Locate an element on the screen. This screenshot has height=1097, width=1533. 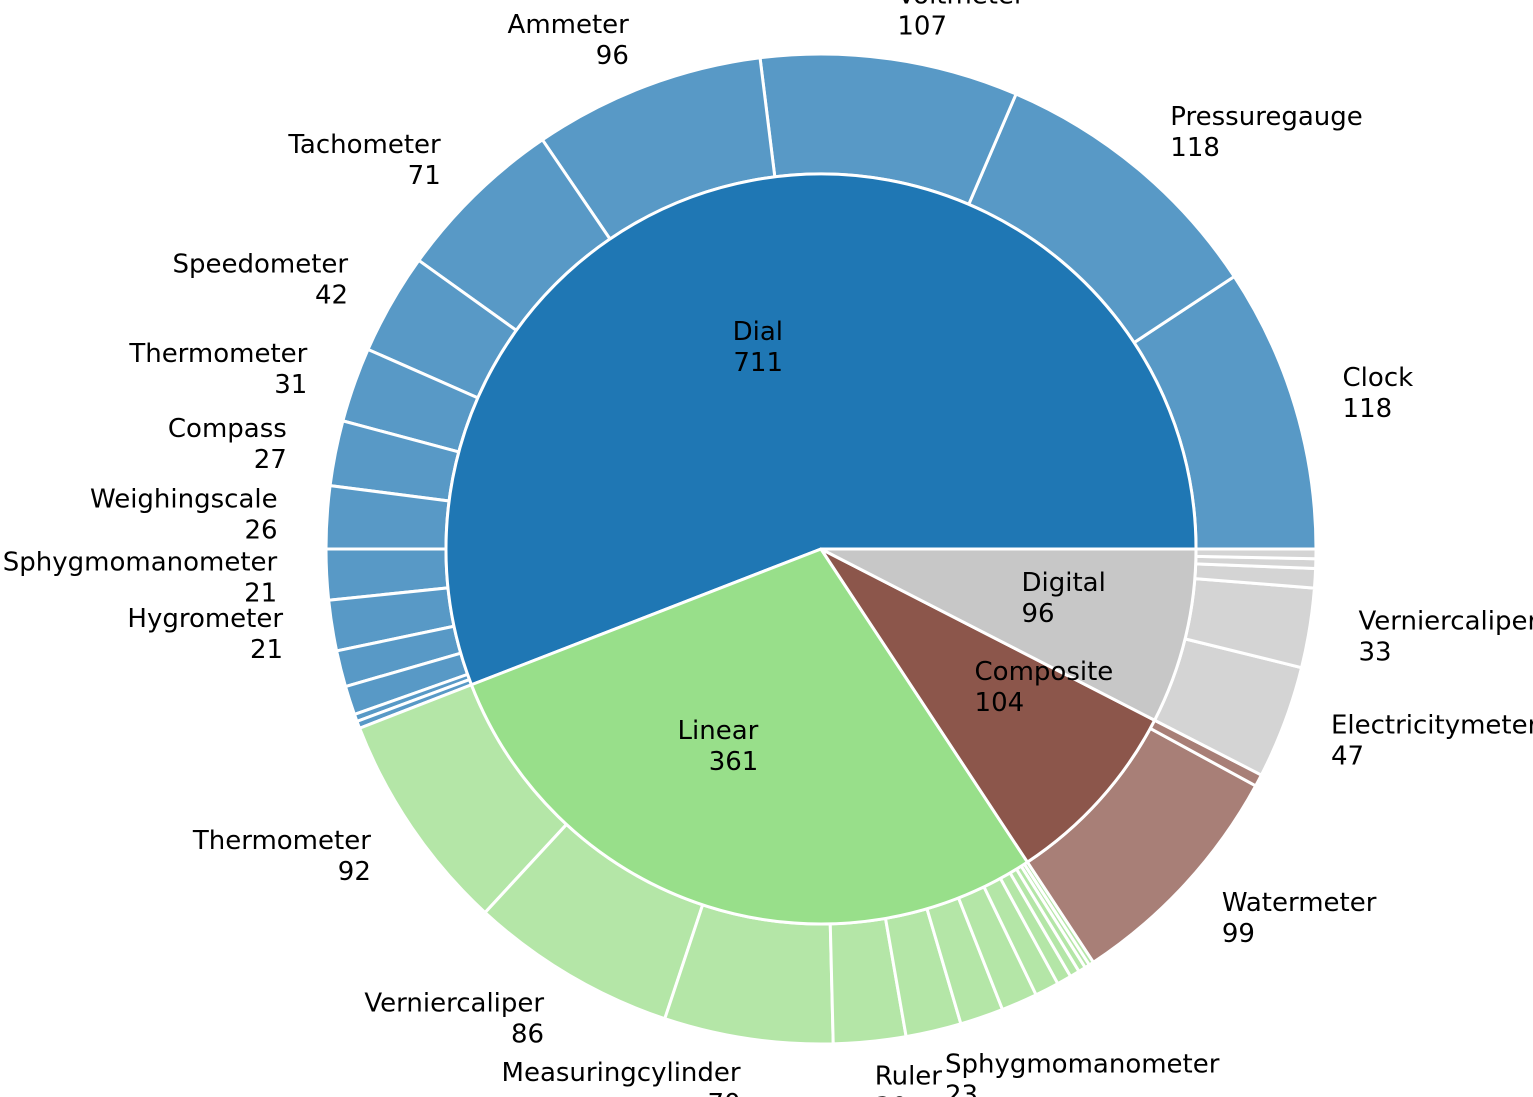
outer-label-dial-clock: Clock 118 is located at coordinates (1378, 393).